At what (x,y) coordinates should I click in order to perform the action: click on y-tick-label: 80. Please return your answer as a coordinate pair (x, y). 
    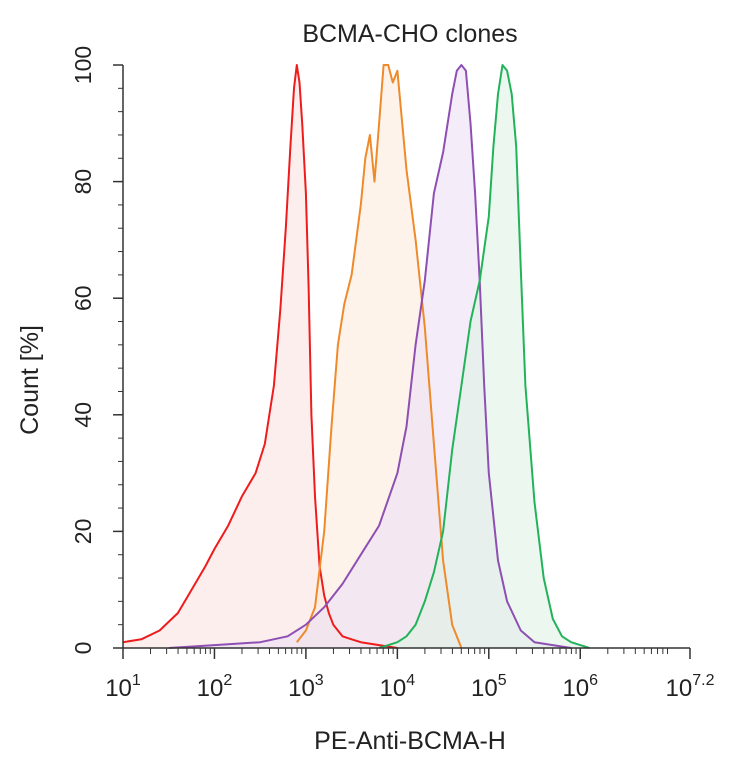
    Looking at the image, I should click on (83, 182).